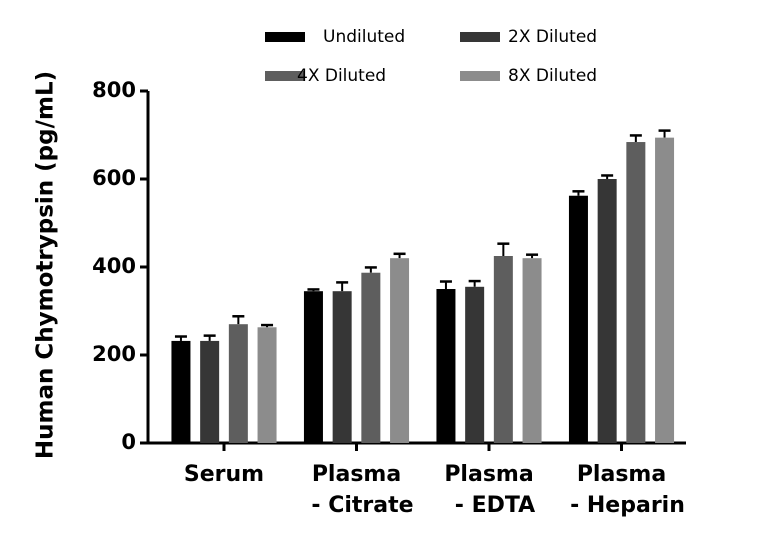  What do you see at coordinates (224, 474) in the screenshot?
I see `x-tick-label: Serum` at bounding box center [224, 474].